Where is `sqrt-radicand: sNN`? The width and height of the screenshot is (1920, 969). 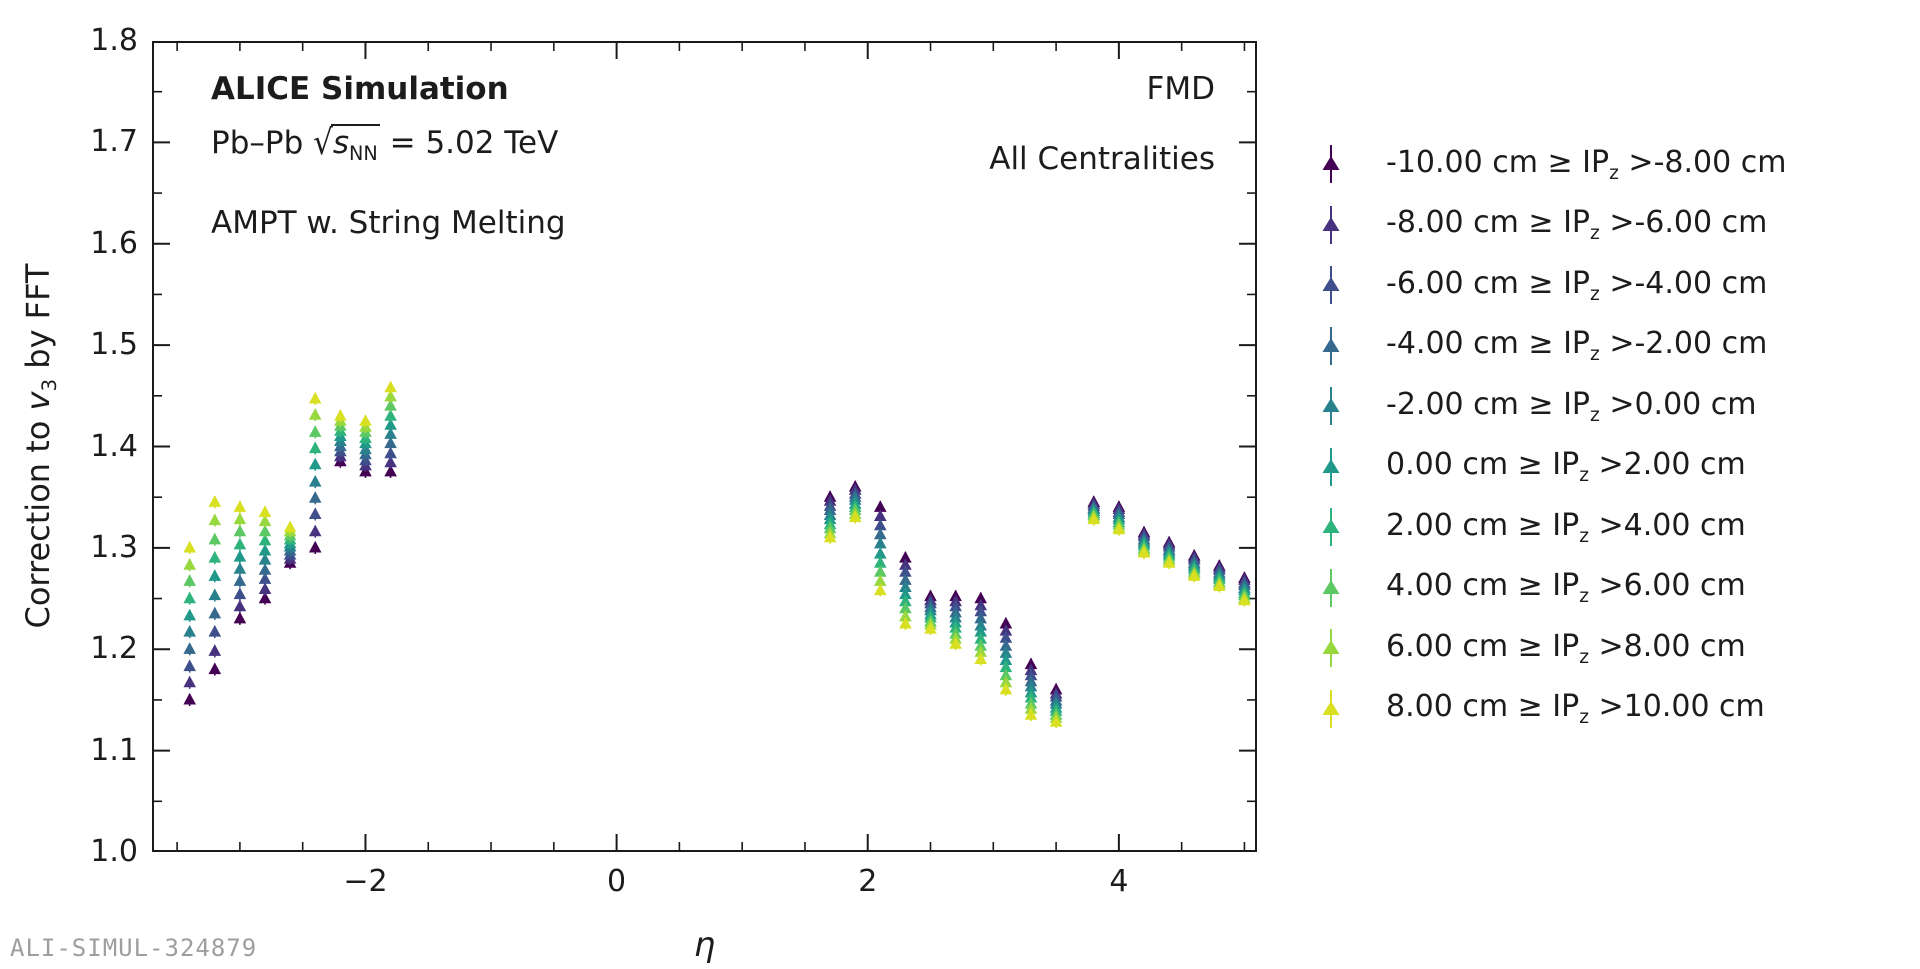 sqrt-radicand: sNN is located at coordinates (355, 145).